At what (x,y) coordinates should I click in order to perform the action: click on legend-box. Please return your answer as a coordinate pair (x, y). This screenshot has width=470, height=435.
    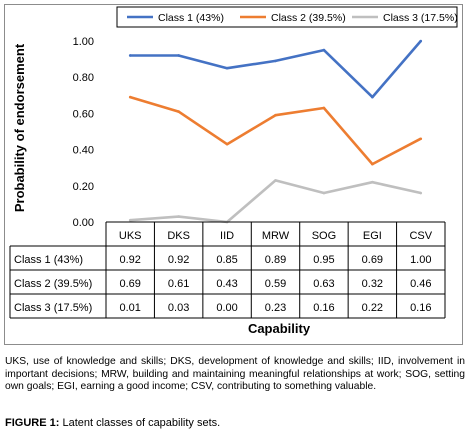
    Looking at the image, I should click on (287, 17).